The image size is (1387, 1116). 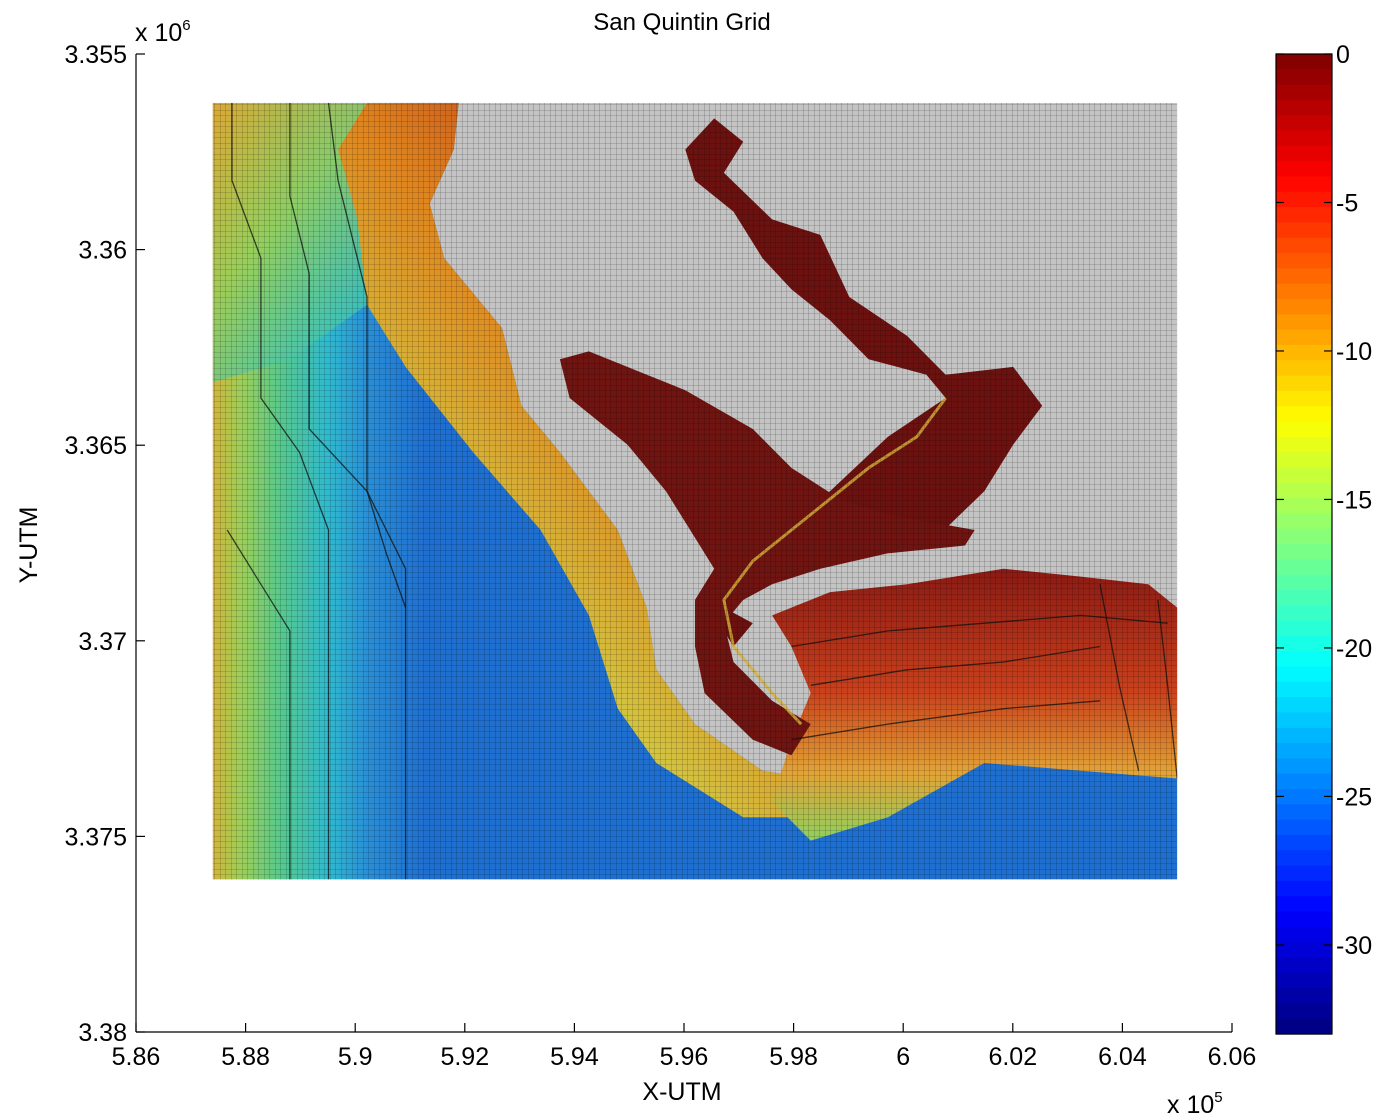 I want to click on colorbar-tick-label: -20, so click(x=1354, y=649).